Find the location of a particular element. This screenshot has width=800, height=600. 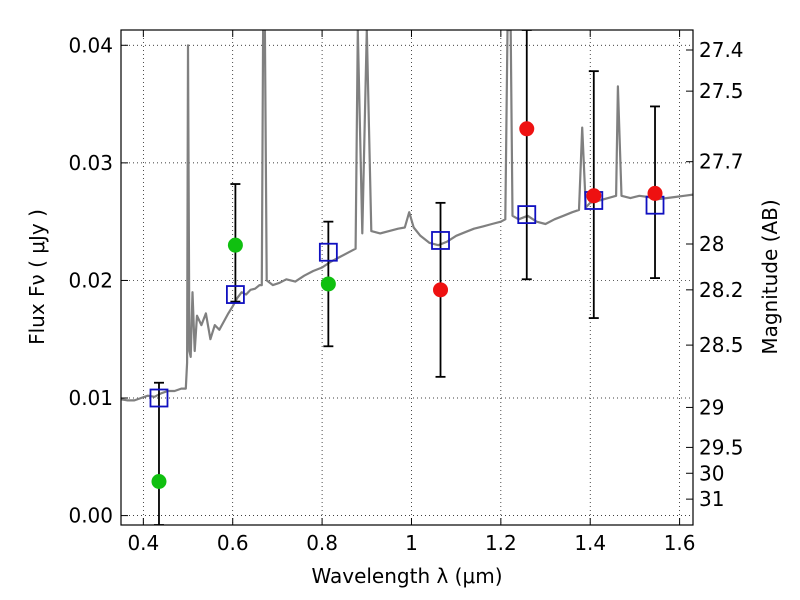

right-tick-label: 29 is located at coordinates (711, 407).